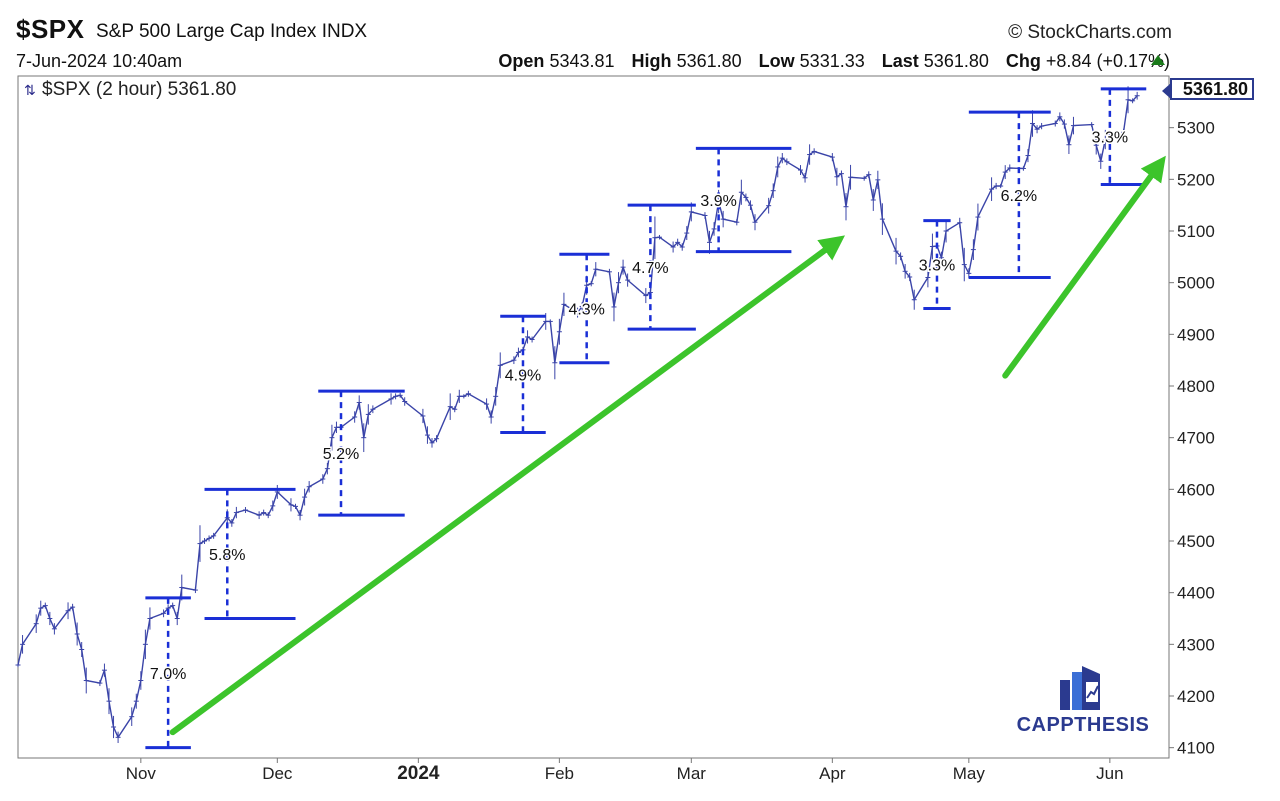 This screenshot has width=1280, height=801. What do you see at coordinates (1196, 179) in the screenshot?
I see `y-tick-label: 5200` at bounding box center [1196, 179].